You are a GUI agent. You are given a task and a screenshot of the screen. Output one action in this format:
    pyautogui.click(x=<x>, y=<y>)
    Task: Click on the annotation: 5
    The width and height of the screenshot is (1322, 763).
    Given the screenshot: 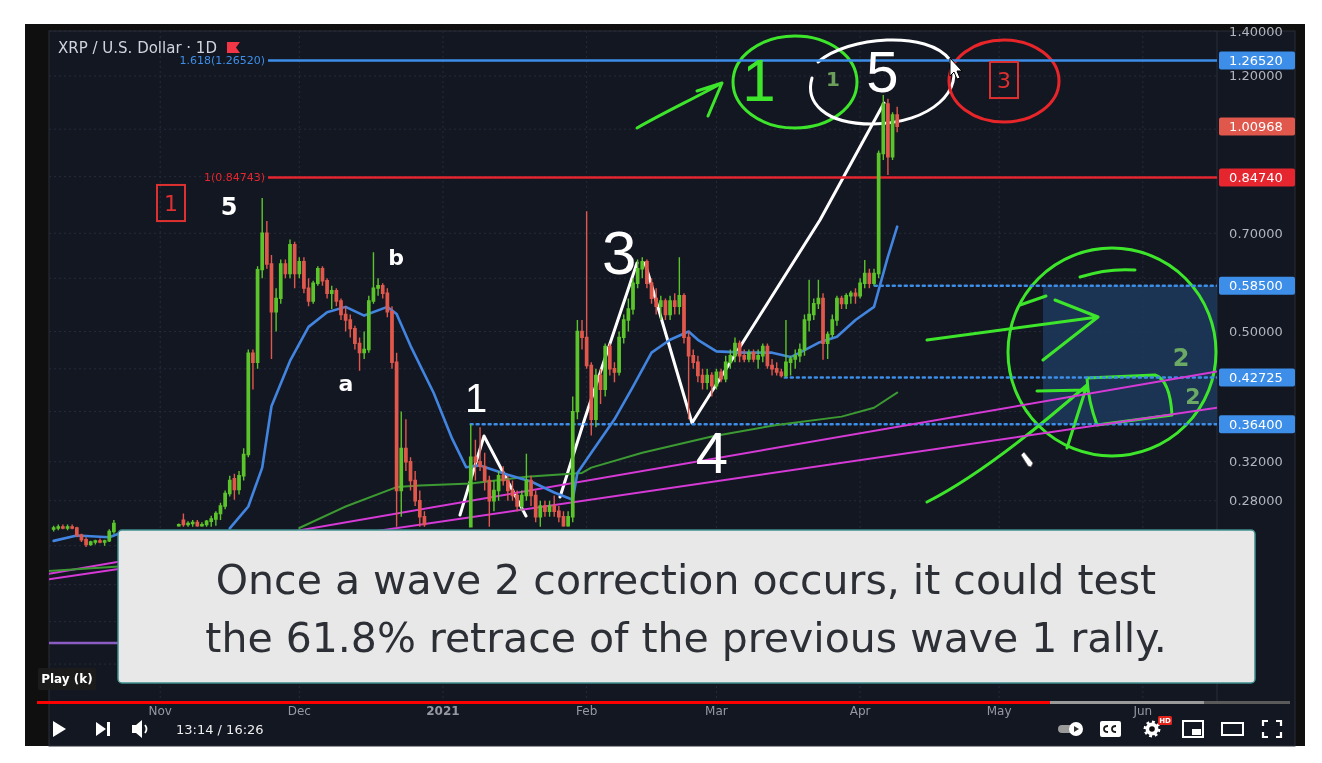 What is the action you would take?
    pyautogui.click(x=229, y=207)
    